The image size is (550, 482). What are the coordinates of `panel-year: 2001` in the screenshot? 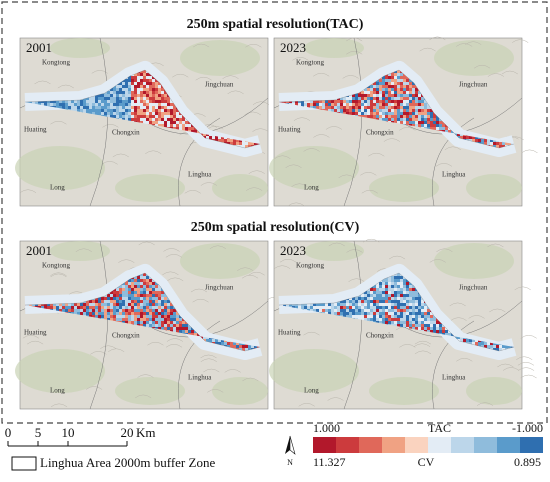 It's located at (39, 47).